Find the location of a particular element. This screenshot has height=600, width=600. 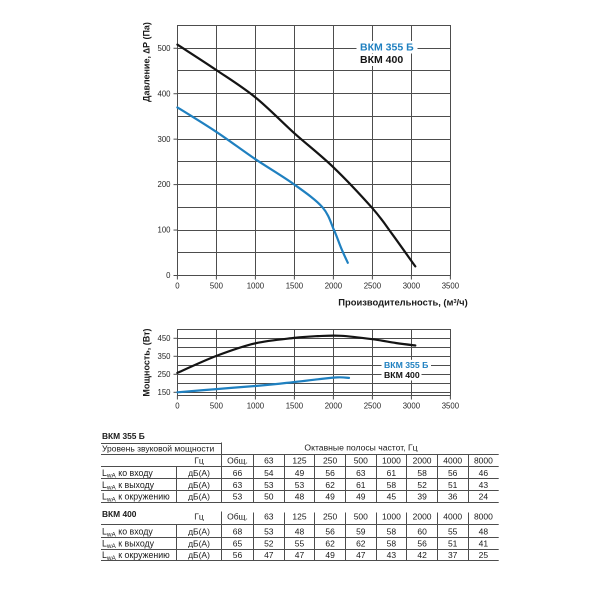

svg-text: Давление, ∆Р (Па) is located at coordinates (147, 62).